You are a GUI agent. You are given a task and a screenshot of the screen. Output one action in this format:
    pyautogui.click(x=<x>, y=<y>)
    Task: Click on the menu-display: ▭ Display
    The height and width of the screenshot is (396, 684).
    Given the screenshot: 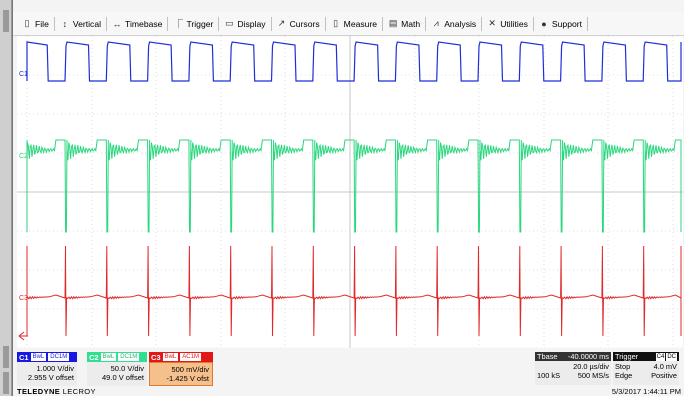 What is the action you would take?
    pyautogui.click(x=245, y=23)
    